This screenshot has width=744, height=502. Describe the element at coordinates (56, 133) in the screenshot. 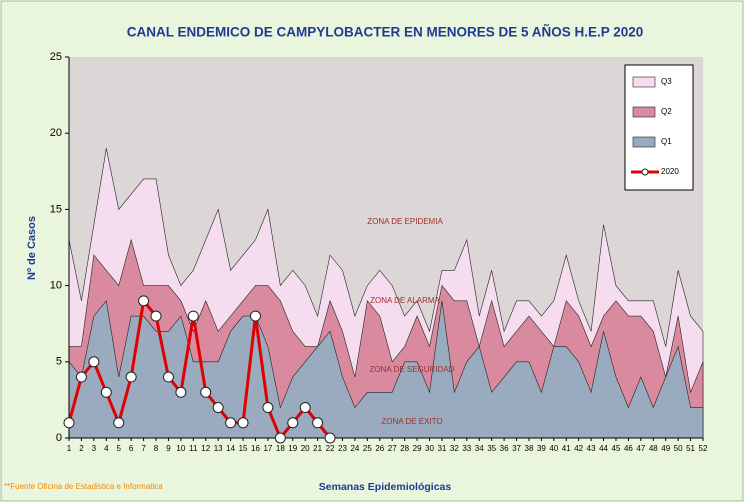

I see `y-tick-label: 20` at that location.